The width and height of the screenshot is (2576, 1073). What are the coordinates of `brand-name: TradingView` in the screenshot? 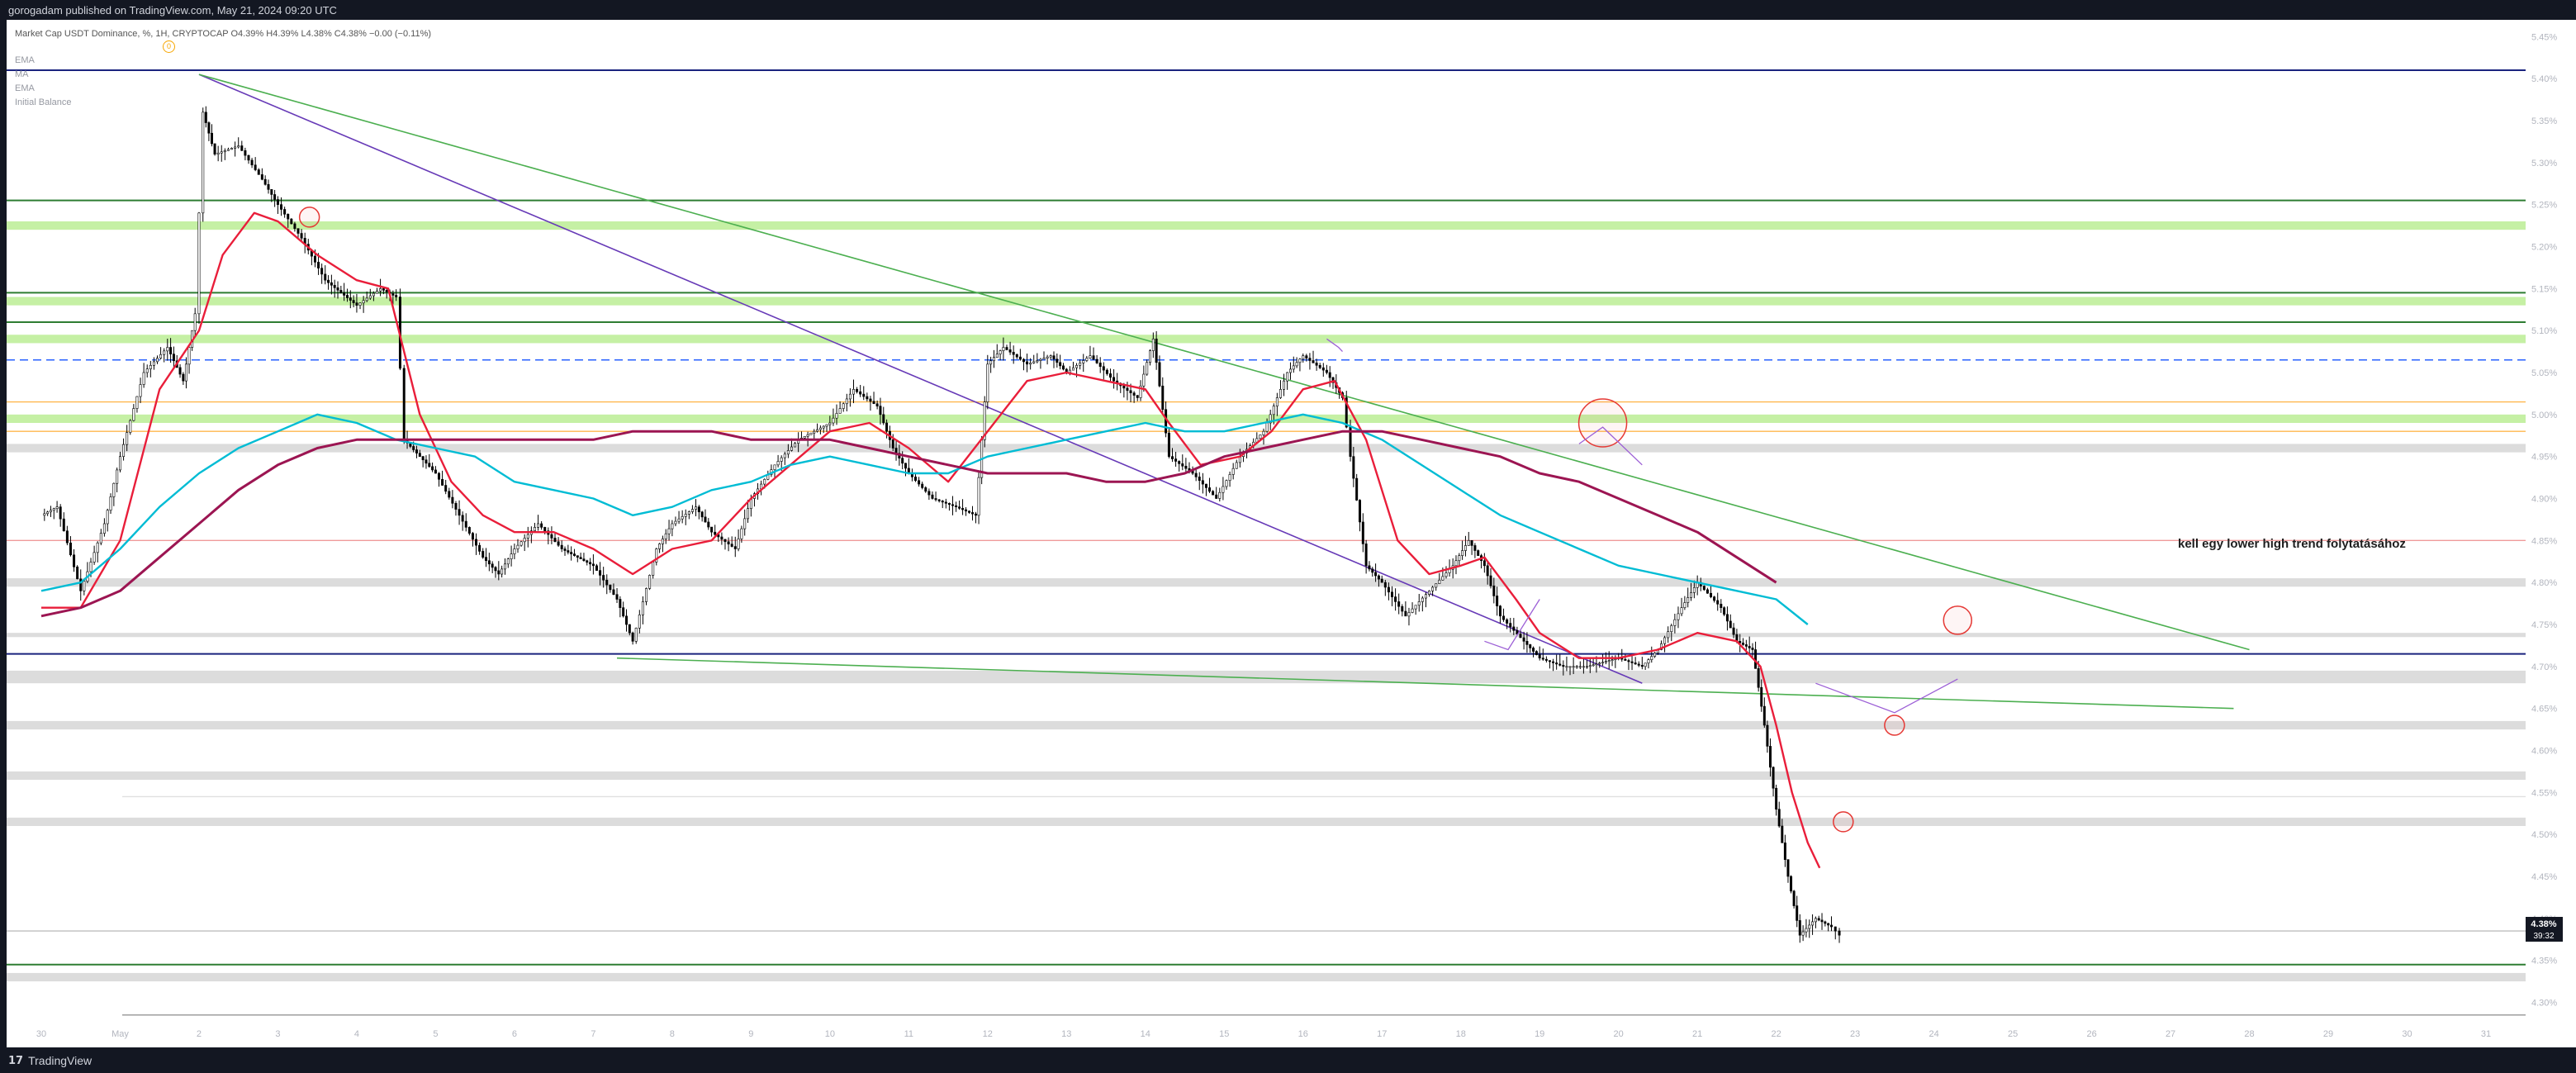 It's located at (60, 1061).